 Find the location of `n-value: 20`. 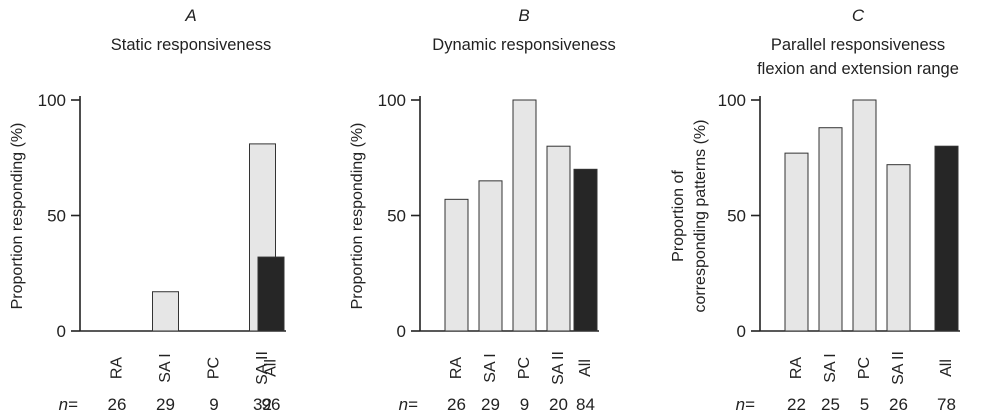

n-value: 20 is located at coordinates (558, 404).